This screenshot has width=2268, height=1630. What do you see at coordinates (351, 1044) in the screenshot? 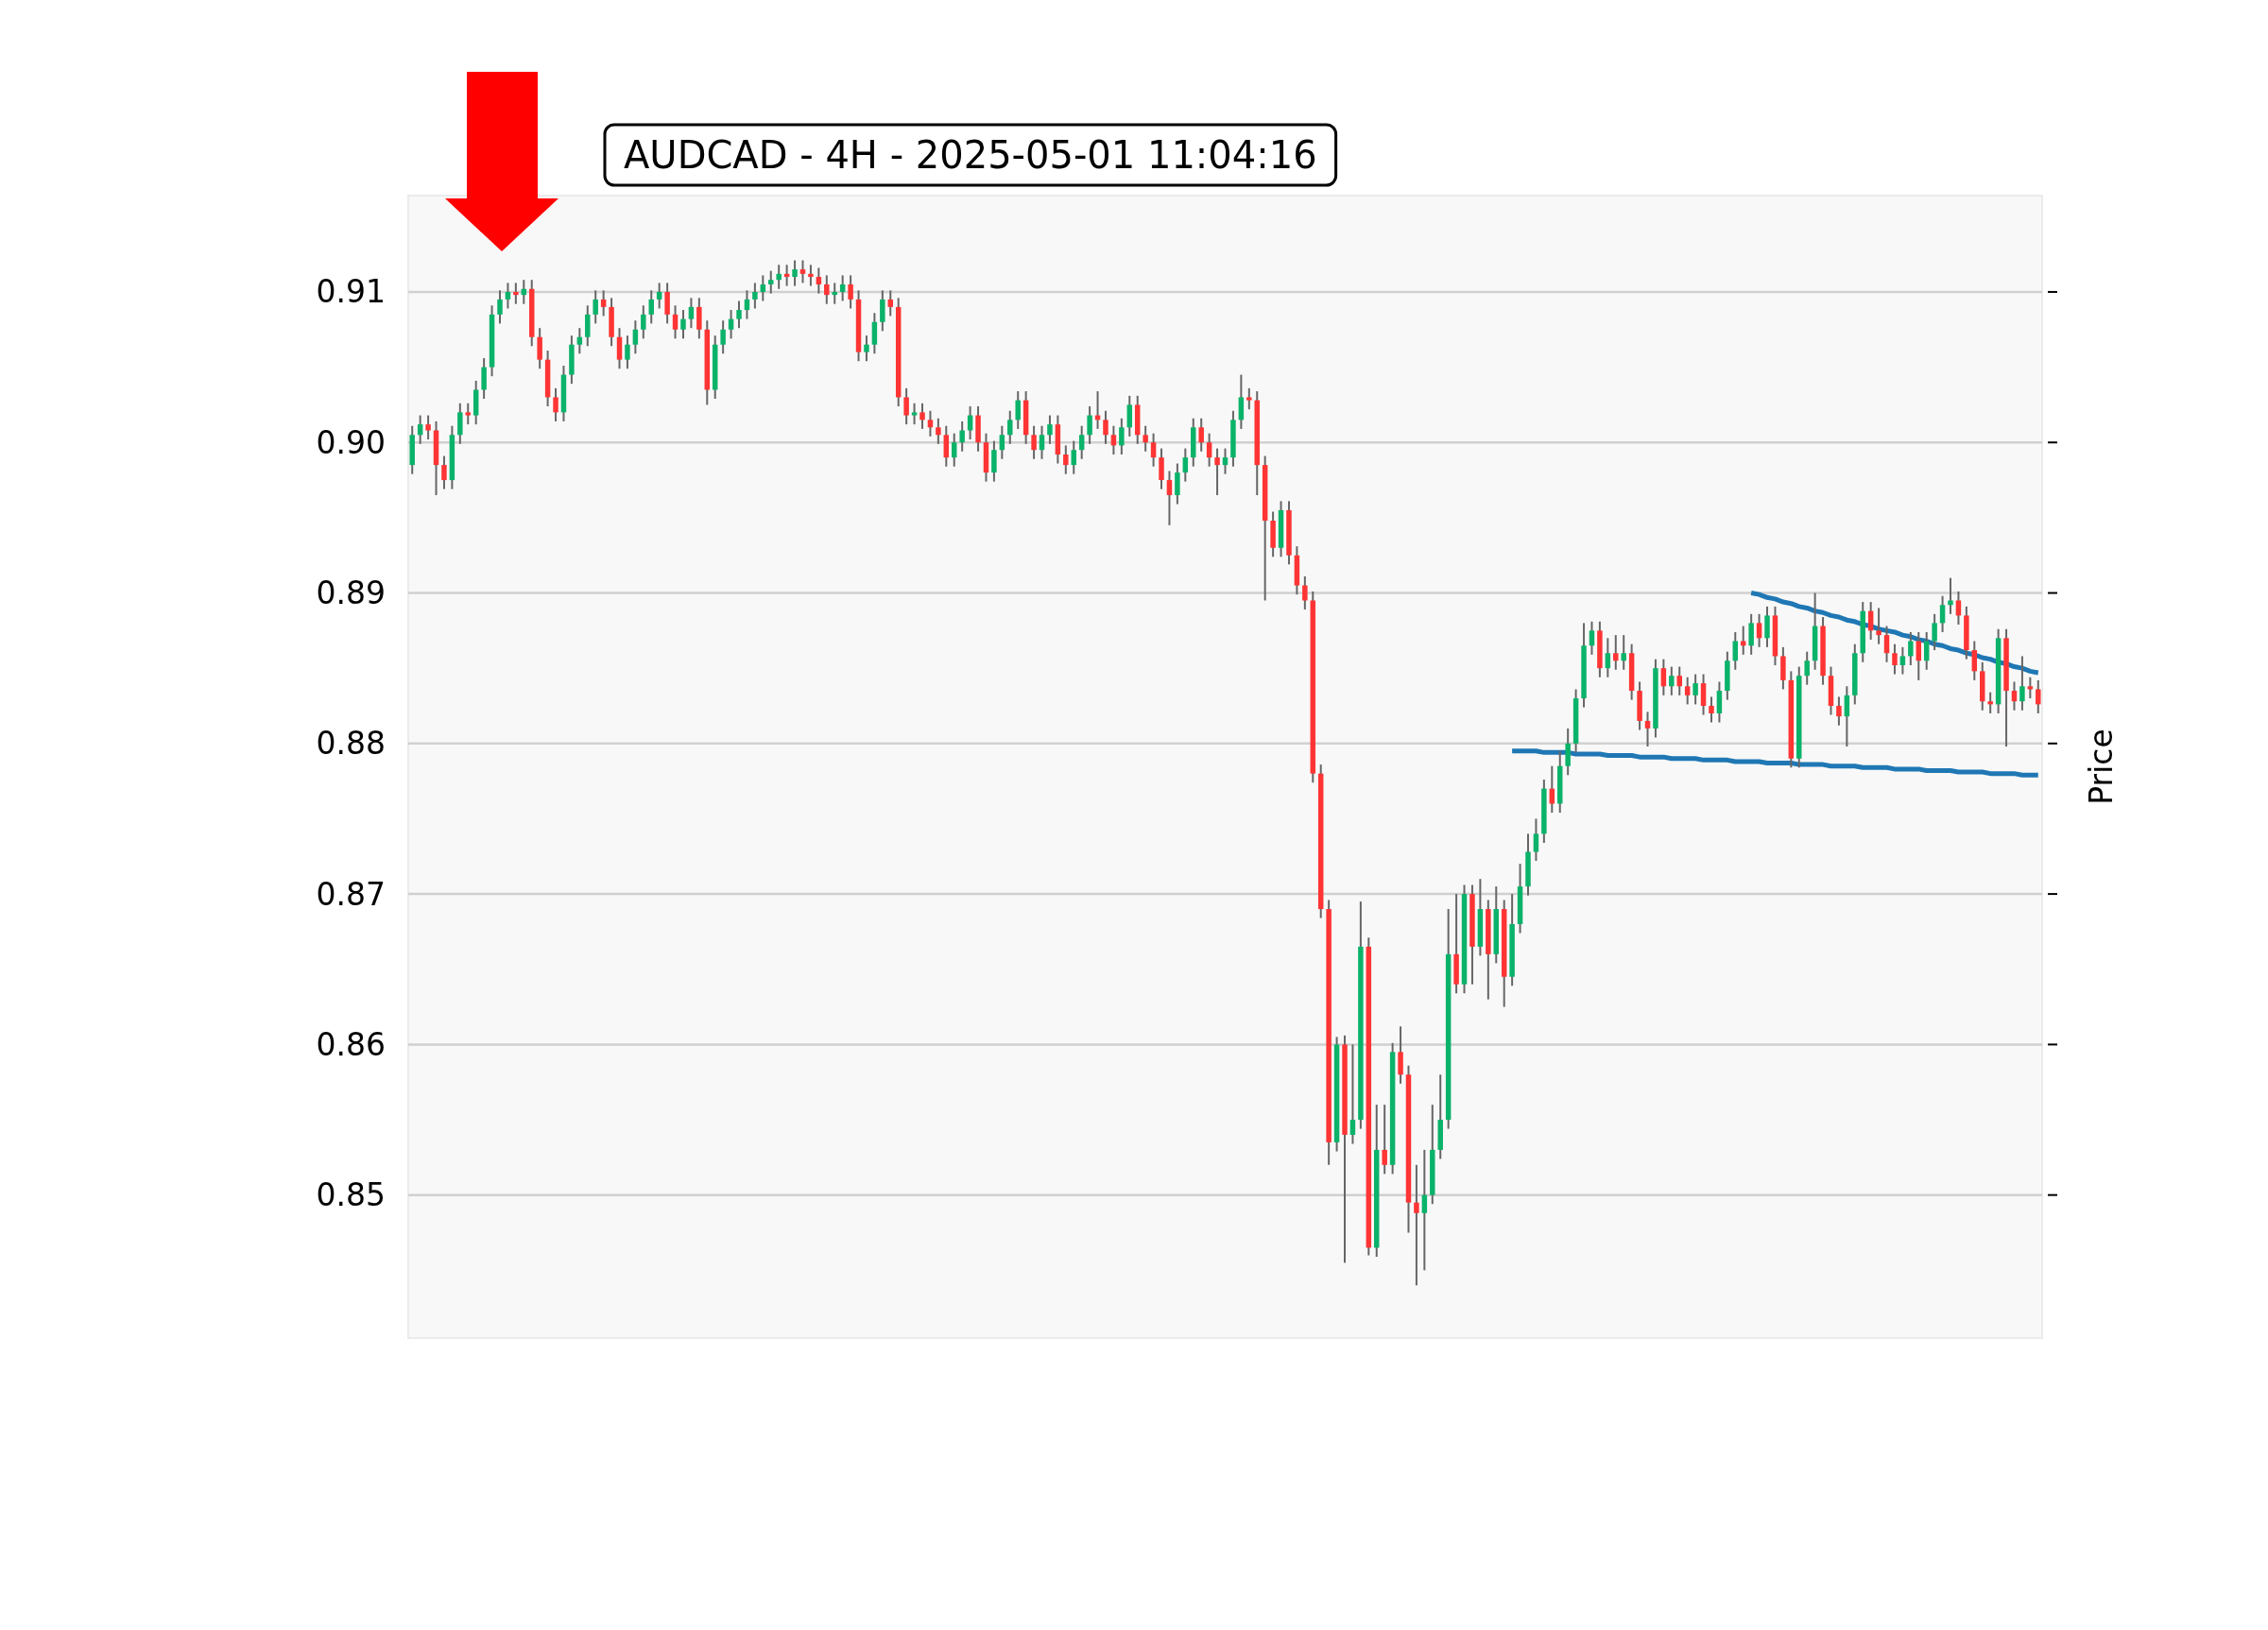
I see `y-tick-label: 0.86` at bounding box center [351, 1044].